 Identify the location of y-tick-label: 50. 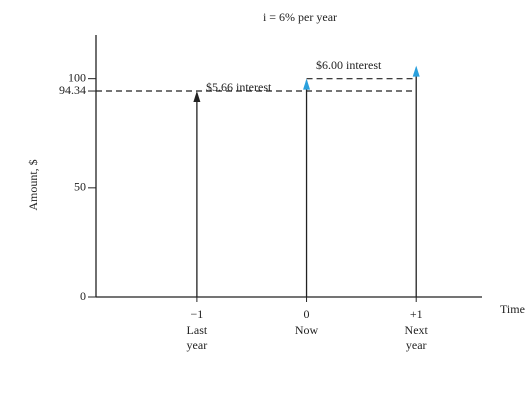
(80, 187).